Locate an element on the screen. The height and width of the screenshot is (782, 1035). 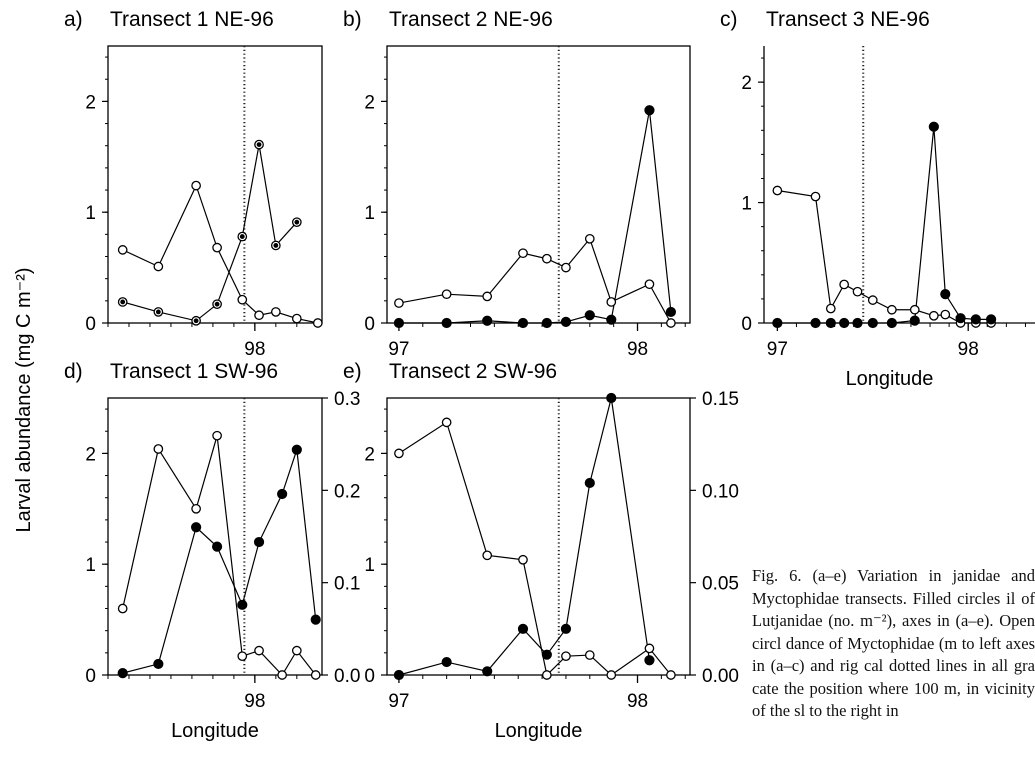
y2-tick-label: 0.05 is located at coordinates (720, 584).